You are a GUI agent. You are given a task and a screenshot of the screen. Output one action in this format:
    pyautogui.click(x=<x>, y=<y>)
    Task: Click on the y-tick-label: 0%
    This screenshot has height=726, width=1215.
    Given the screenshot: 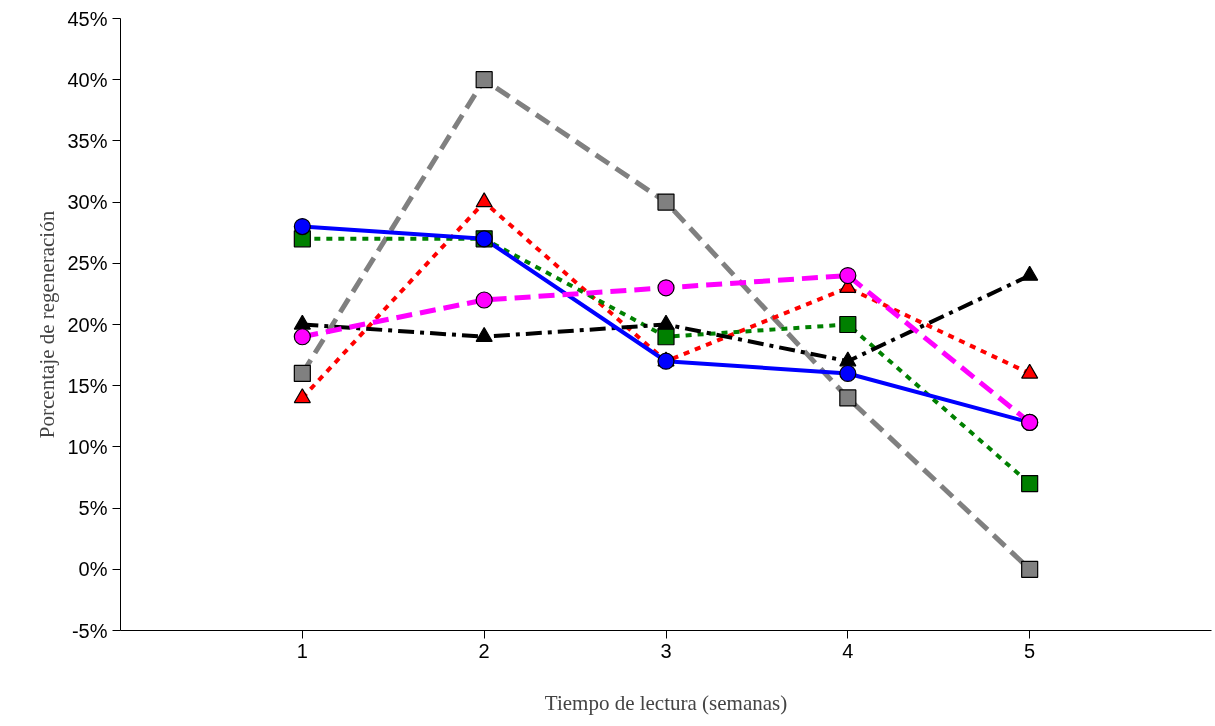 What is the action you would take?
    pyautogui.click(x=93, y=569)
    